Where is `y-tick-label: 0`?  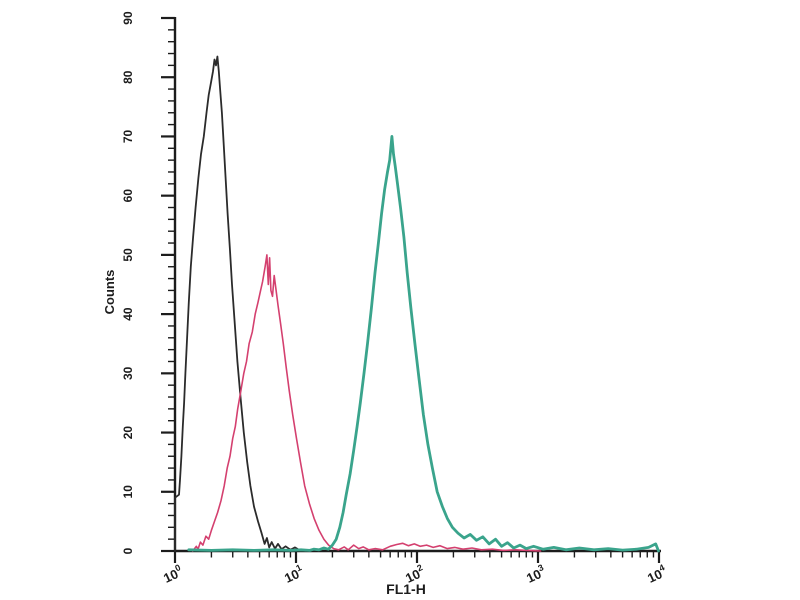
y-tick-label: 0 is located at coordinates (128, 550).